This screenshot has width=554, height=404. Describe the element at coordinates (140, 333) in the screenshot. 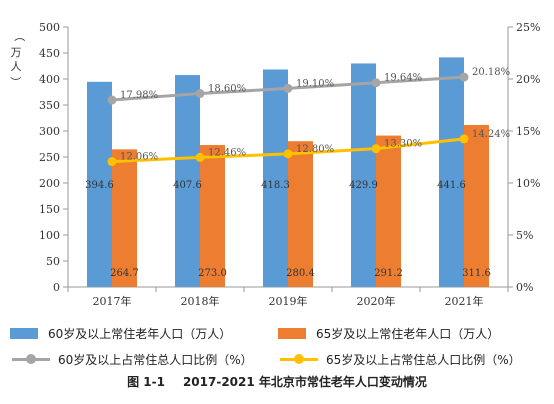

I see `legend-label: 60岁及以上常住老年人口（万人）` at that location.